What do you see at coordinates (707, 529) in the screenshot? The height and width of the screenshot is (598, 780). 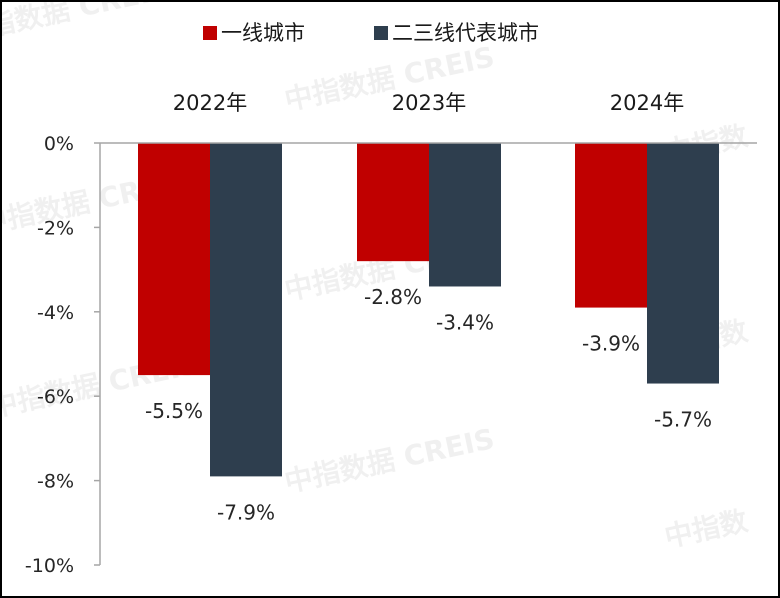 I see `watermark-text: 中指数` at bounding box center [707, 529].